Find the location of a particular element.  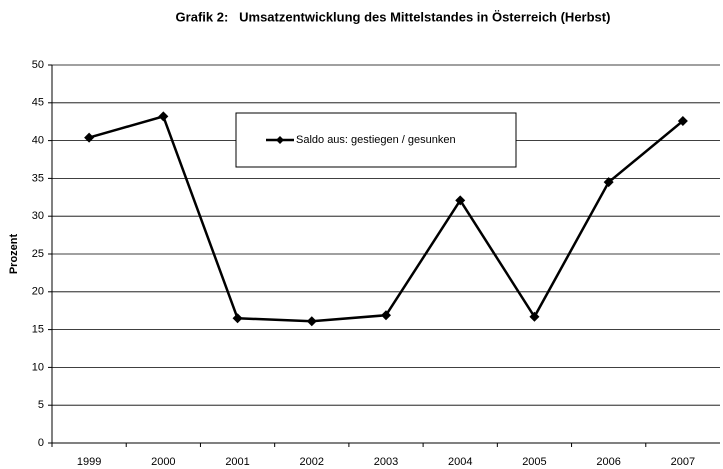

x-tick-label: 2007 is located at coordinates (683, 462).